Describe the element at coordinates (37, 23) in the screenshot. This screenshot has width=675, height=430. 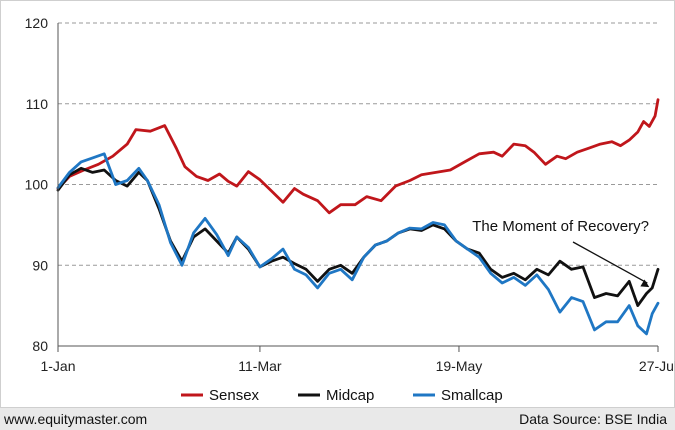
I see `y-tick-label: 120` at that location.